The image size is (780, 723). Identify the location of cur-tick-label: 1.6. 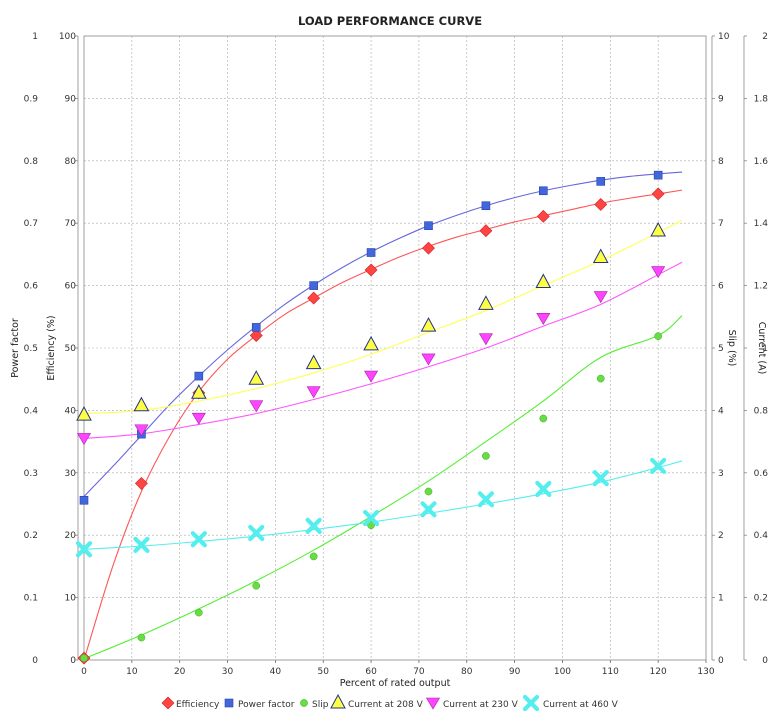
(761, 162).